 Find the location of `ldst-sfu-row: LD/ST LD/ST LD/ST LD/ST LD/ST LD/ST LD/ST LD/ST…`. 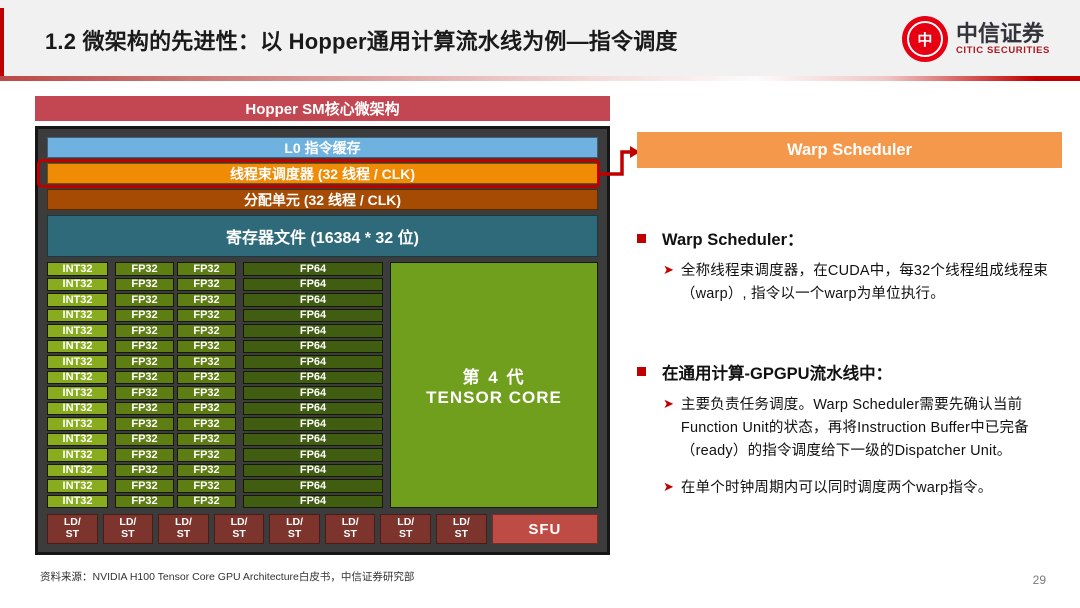

ldst-sfu-row: LD/ST LD/ST LD/ST LD/ST LD/ST LD/ST LD/ST LD/ST… is located at coordinates (323, 529).